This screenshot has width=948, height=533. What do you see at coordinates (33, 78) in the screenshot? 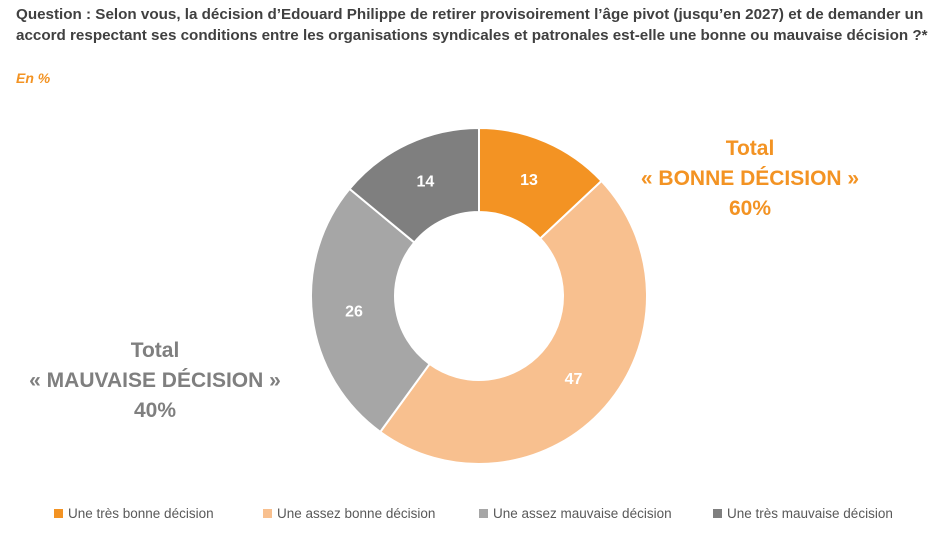
I see `unit-label: En %` at bounding box center [33, 78].